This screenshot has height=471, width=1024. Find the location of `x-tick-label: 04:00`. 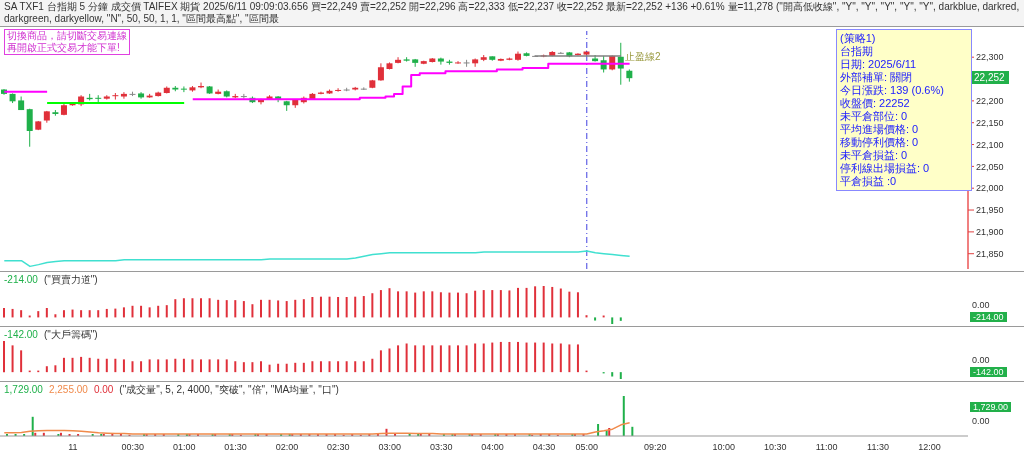

x-tick-label: 04:00 is located at coordinates (492, 447).